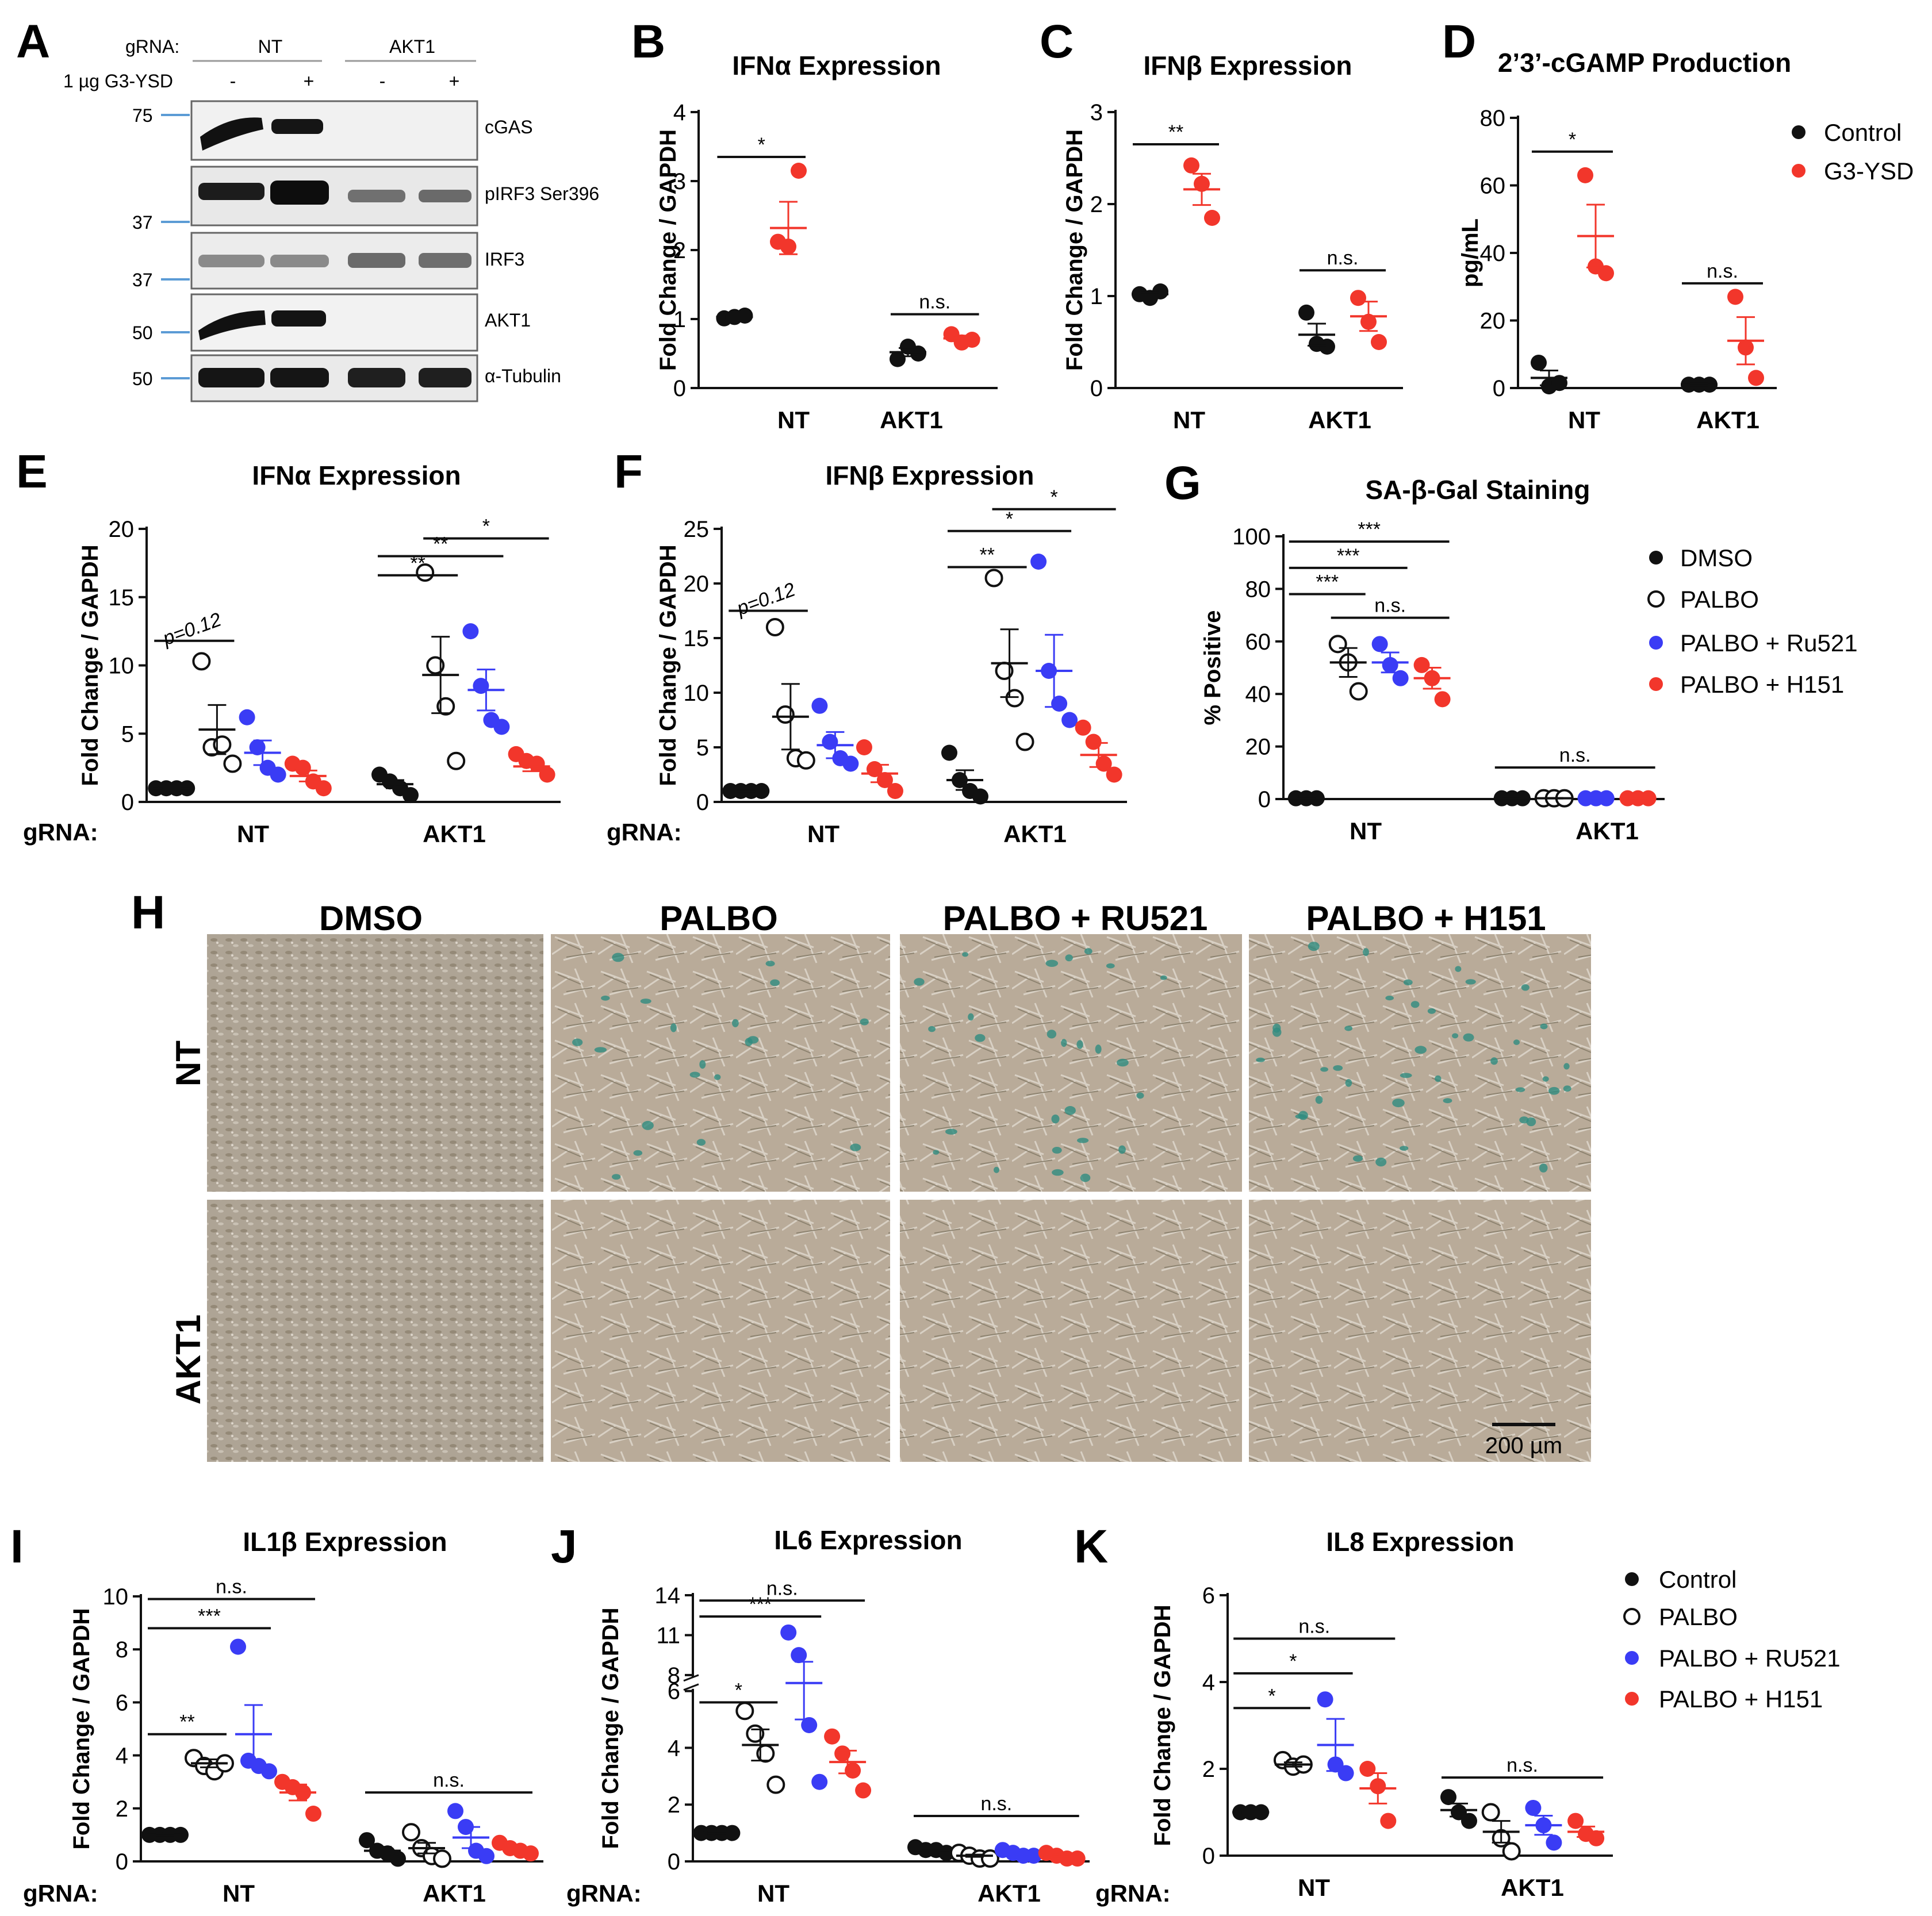 The height and width of the screenshot is (1916, 1932). Describe the element at coordinates (679, 388) in the screenshot. I see `y-tick-label: 0` at that location.